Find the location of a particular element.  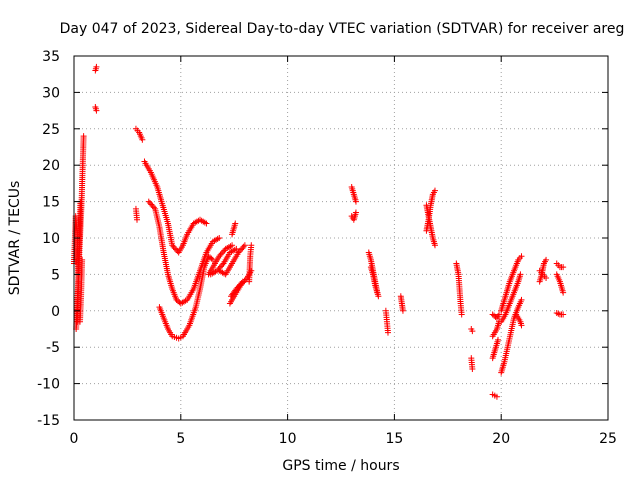

x-tick-label: 20 is located at coordinates (501, 439).